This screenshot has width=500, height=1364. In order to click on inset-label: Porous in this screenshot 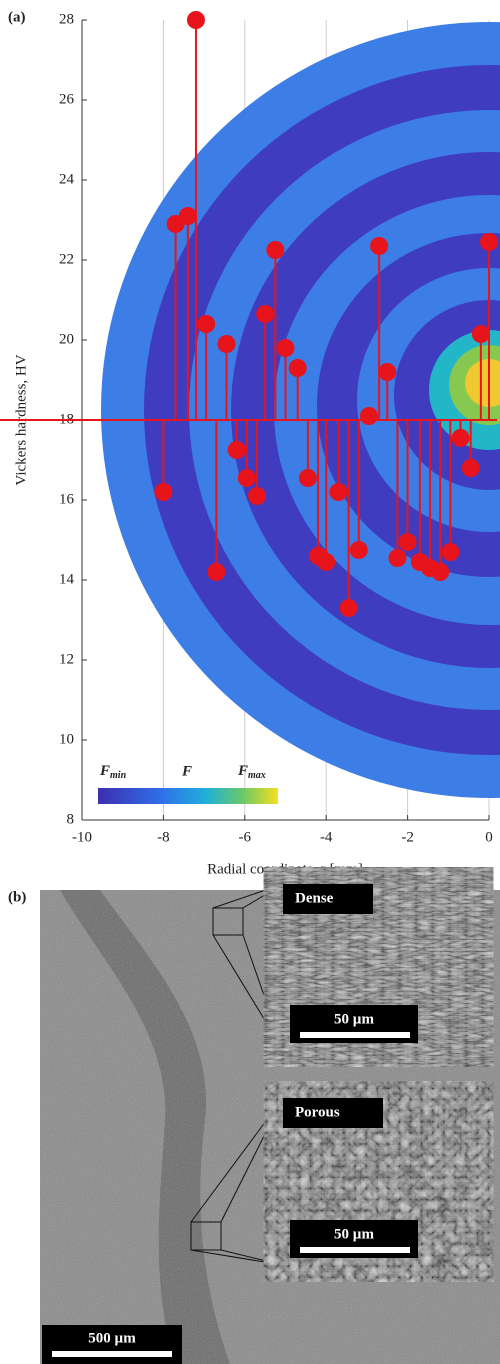, I will do `click(317, 1112)`.